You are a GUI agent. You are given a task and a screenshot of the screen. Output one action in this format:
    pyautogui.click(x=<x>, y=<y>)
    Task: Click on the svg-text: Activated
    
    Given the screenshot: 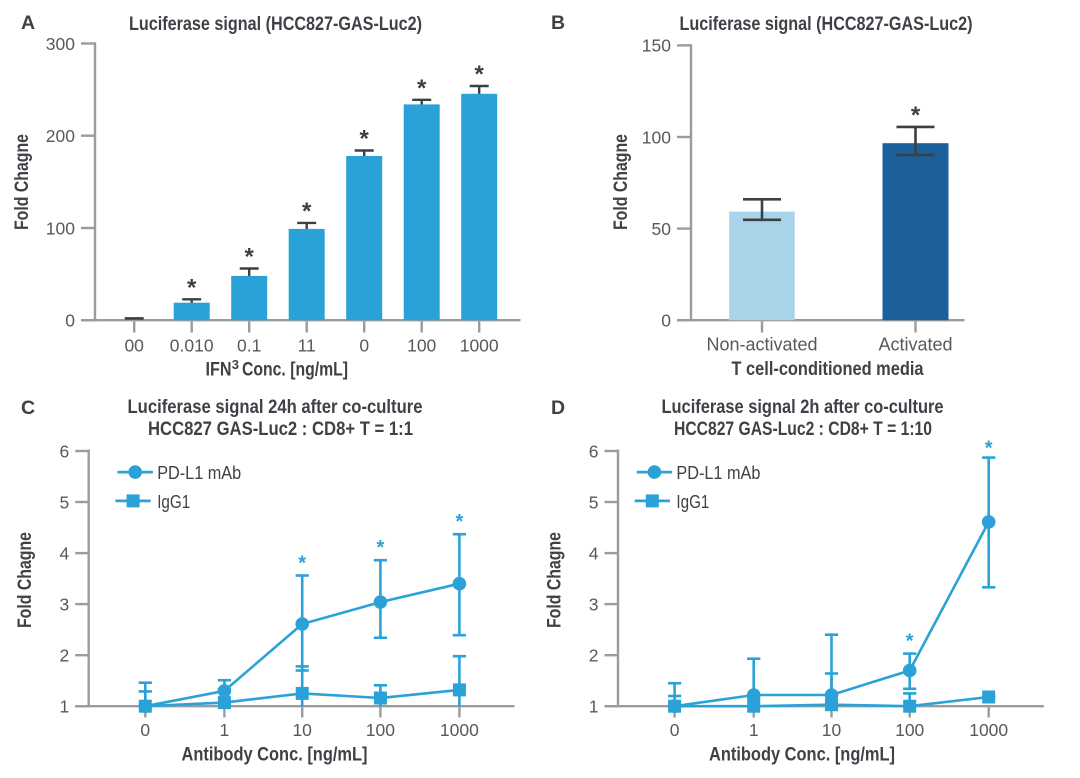 What is the action you would take?
    pyautogui.click(x=915, y=345)
    